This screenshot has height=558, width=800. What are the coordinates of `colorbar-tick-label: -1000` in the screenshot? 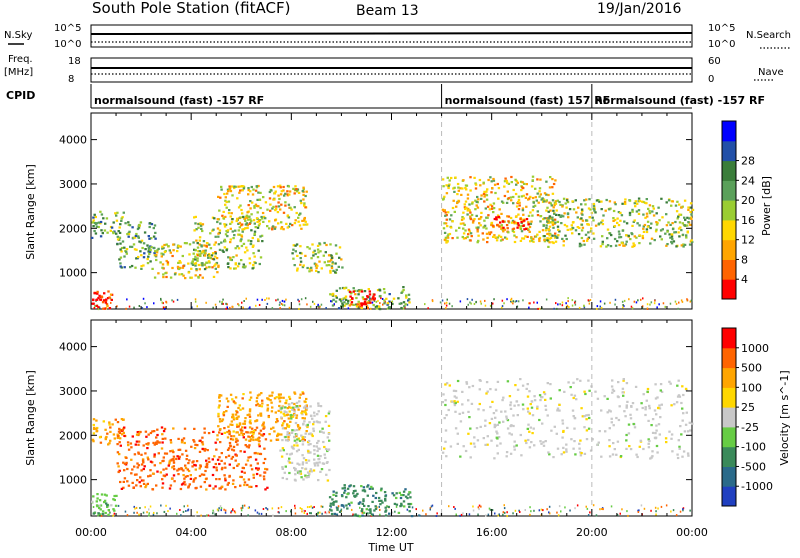 It's located at (757, 486).